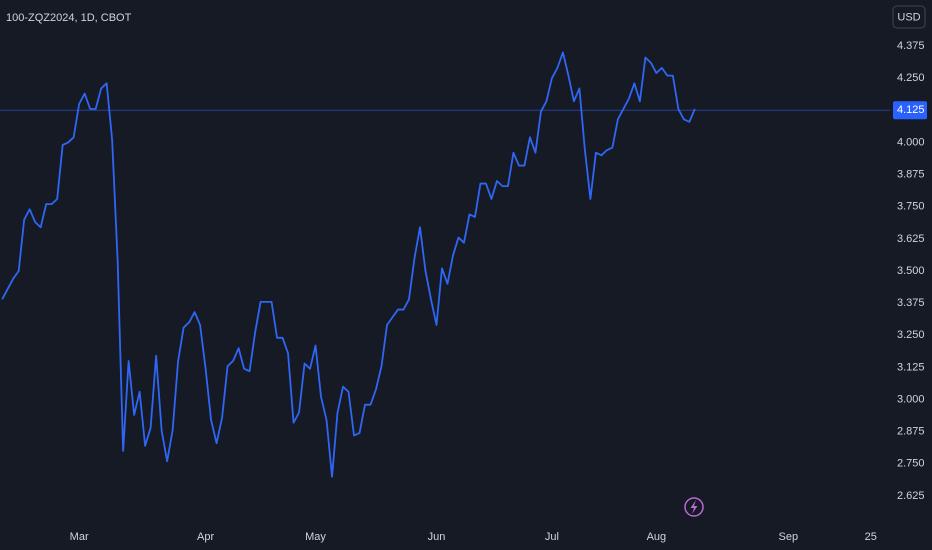  Describe the element at coordinates (911, 303) in the screenshot. I see `y-tick-label: 3.375` at that location.